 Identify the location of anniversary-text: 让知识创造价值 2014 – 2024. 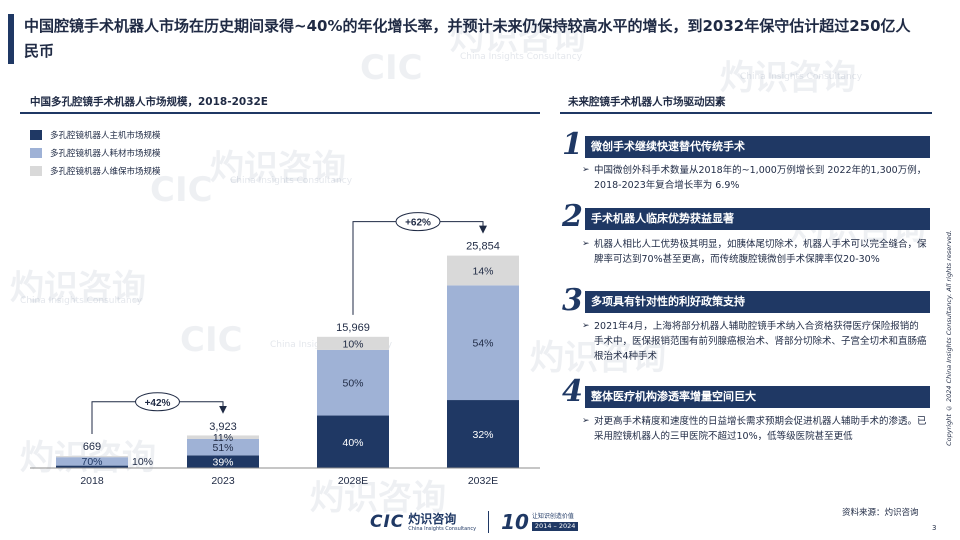
(555, 522).